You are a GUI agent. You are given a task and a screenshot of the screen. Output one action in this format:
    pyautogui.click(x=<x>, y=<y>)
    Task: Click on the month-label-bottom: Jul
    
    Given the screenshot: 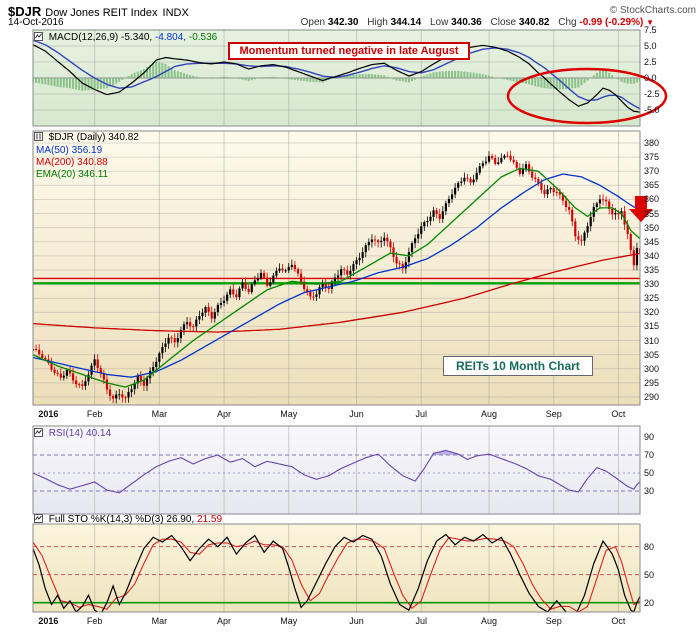 What is the action you would take?
    pyautogui.click(x=421, y=621)
    